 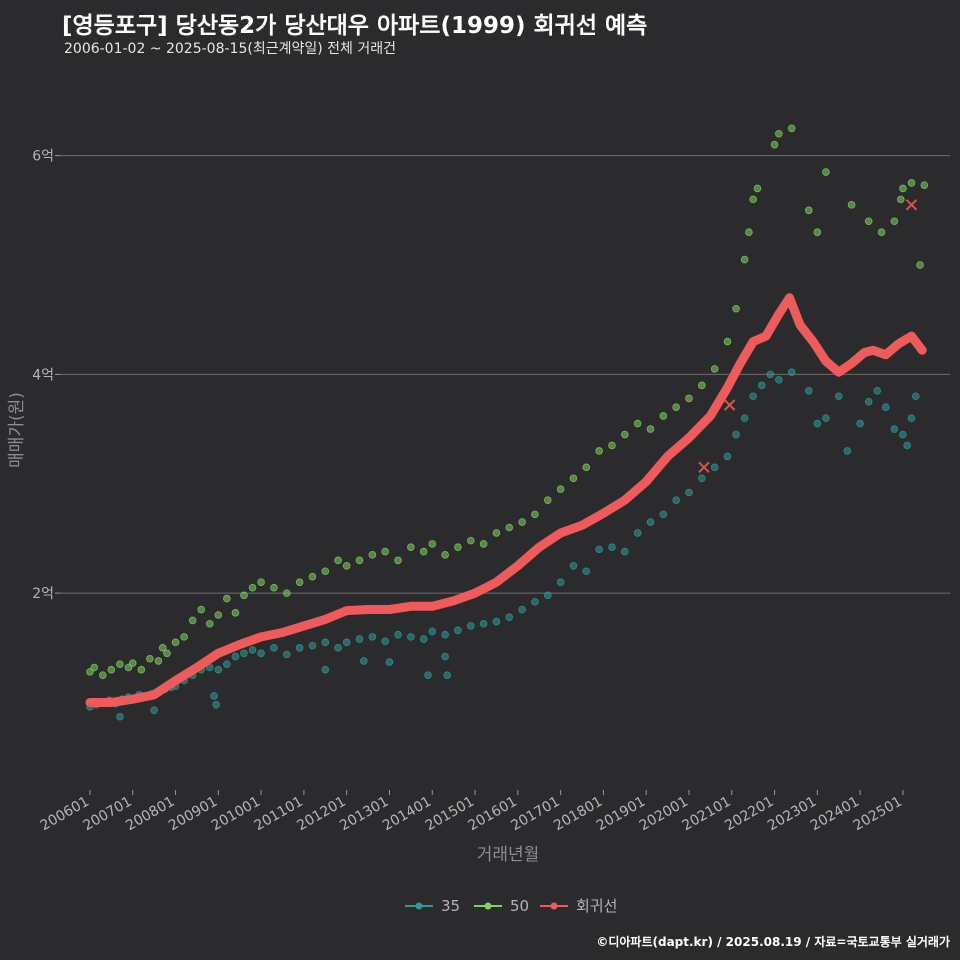 I want to click on chart-subtitle: 2006-01-02 ~ 2025-08-15(최근계약일) 전체 거래건, so click(x=230, y=49).